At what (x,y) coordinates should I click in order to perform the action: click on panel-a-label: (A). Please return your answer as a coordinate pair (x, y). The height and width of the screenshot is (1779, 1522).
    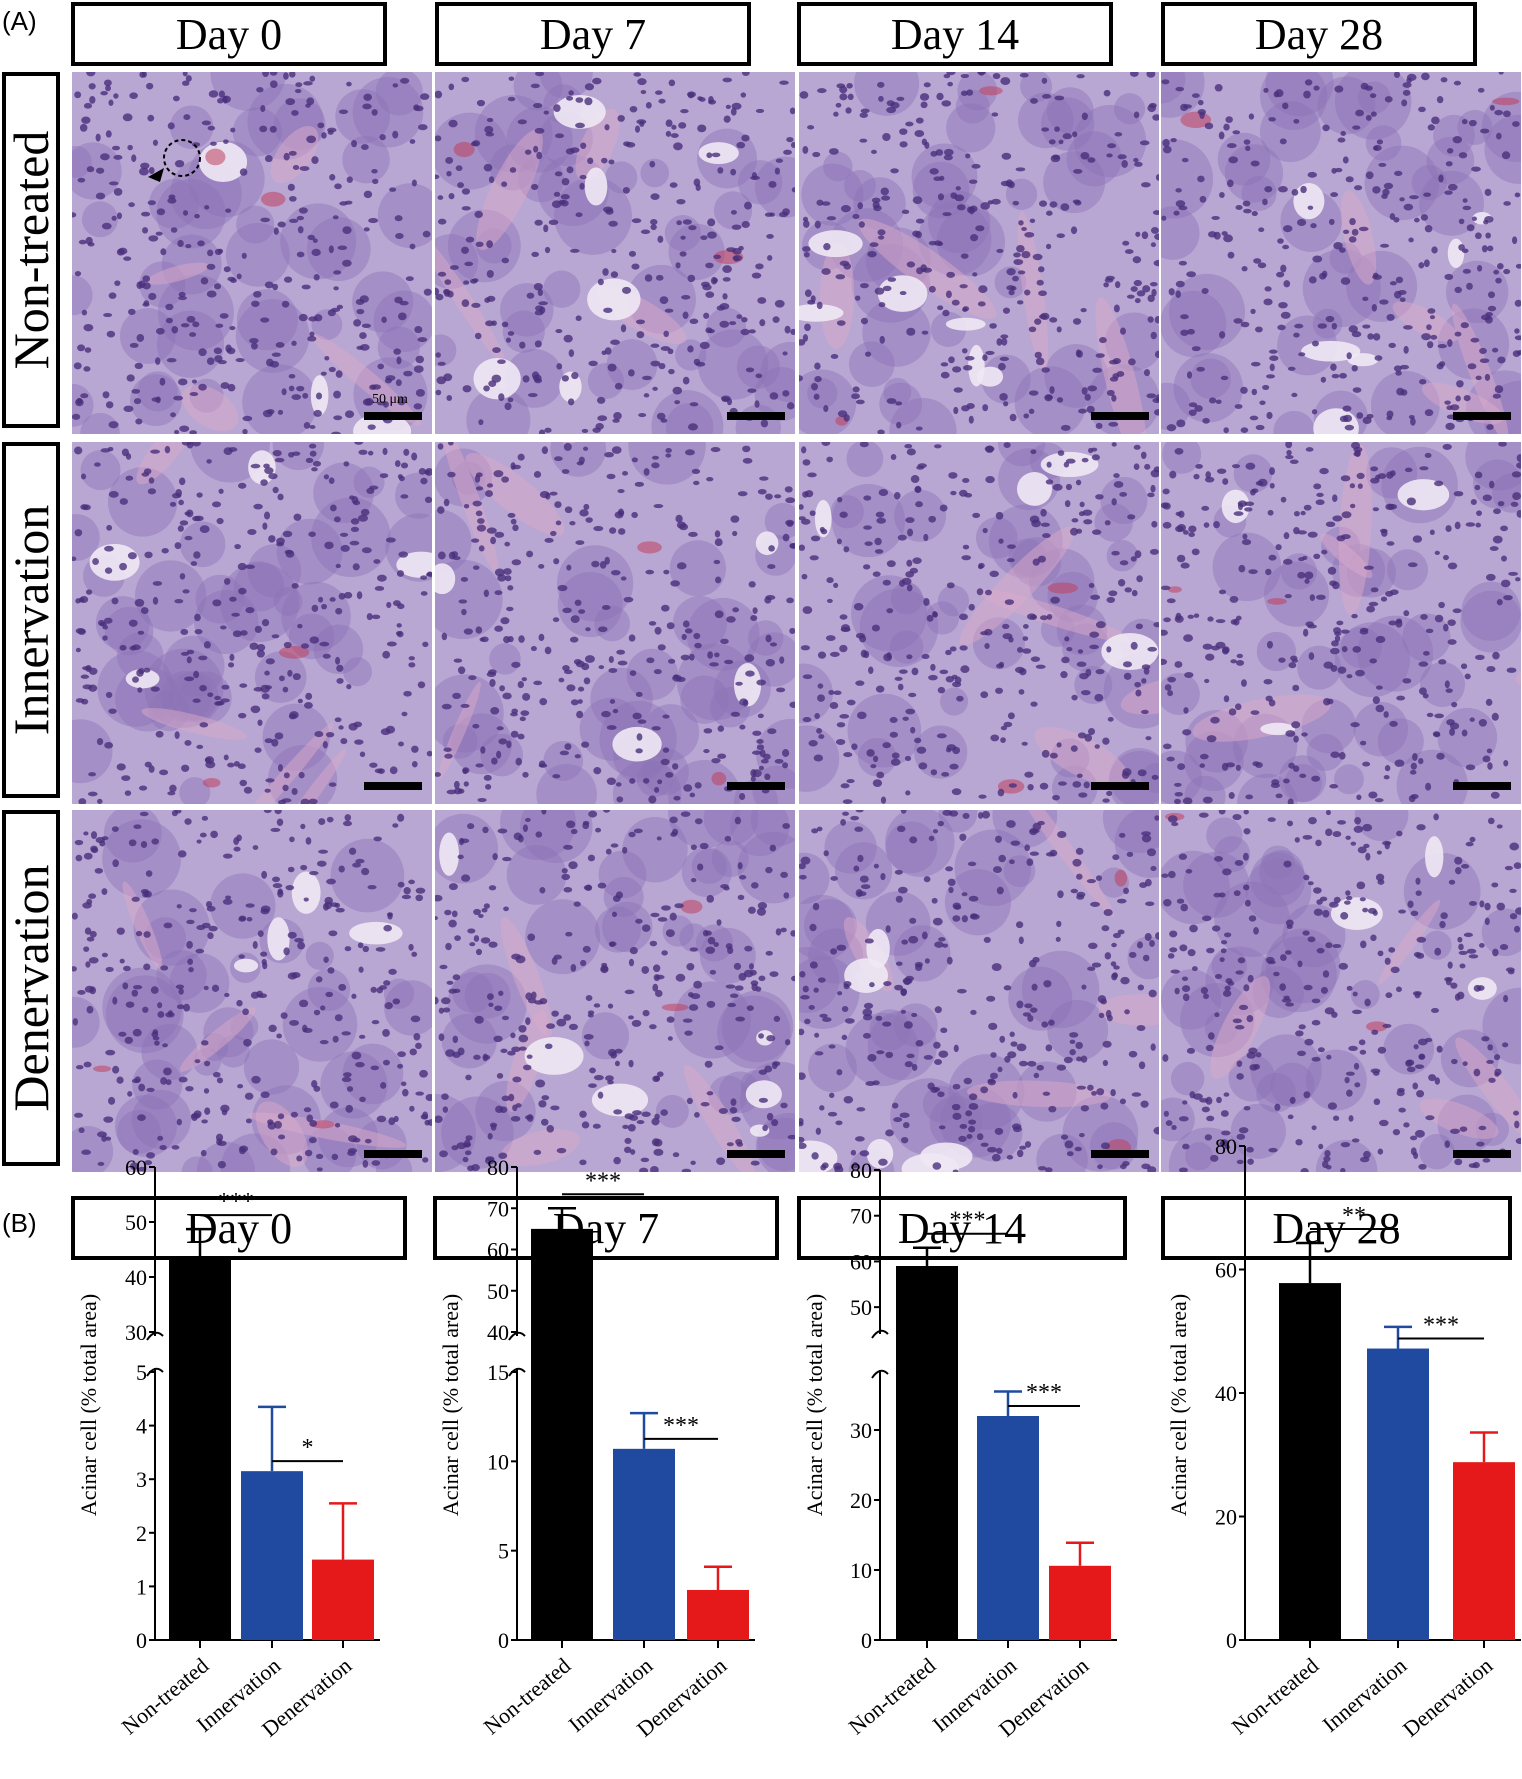
    Looking at the image, I should click on (19, 21).